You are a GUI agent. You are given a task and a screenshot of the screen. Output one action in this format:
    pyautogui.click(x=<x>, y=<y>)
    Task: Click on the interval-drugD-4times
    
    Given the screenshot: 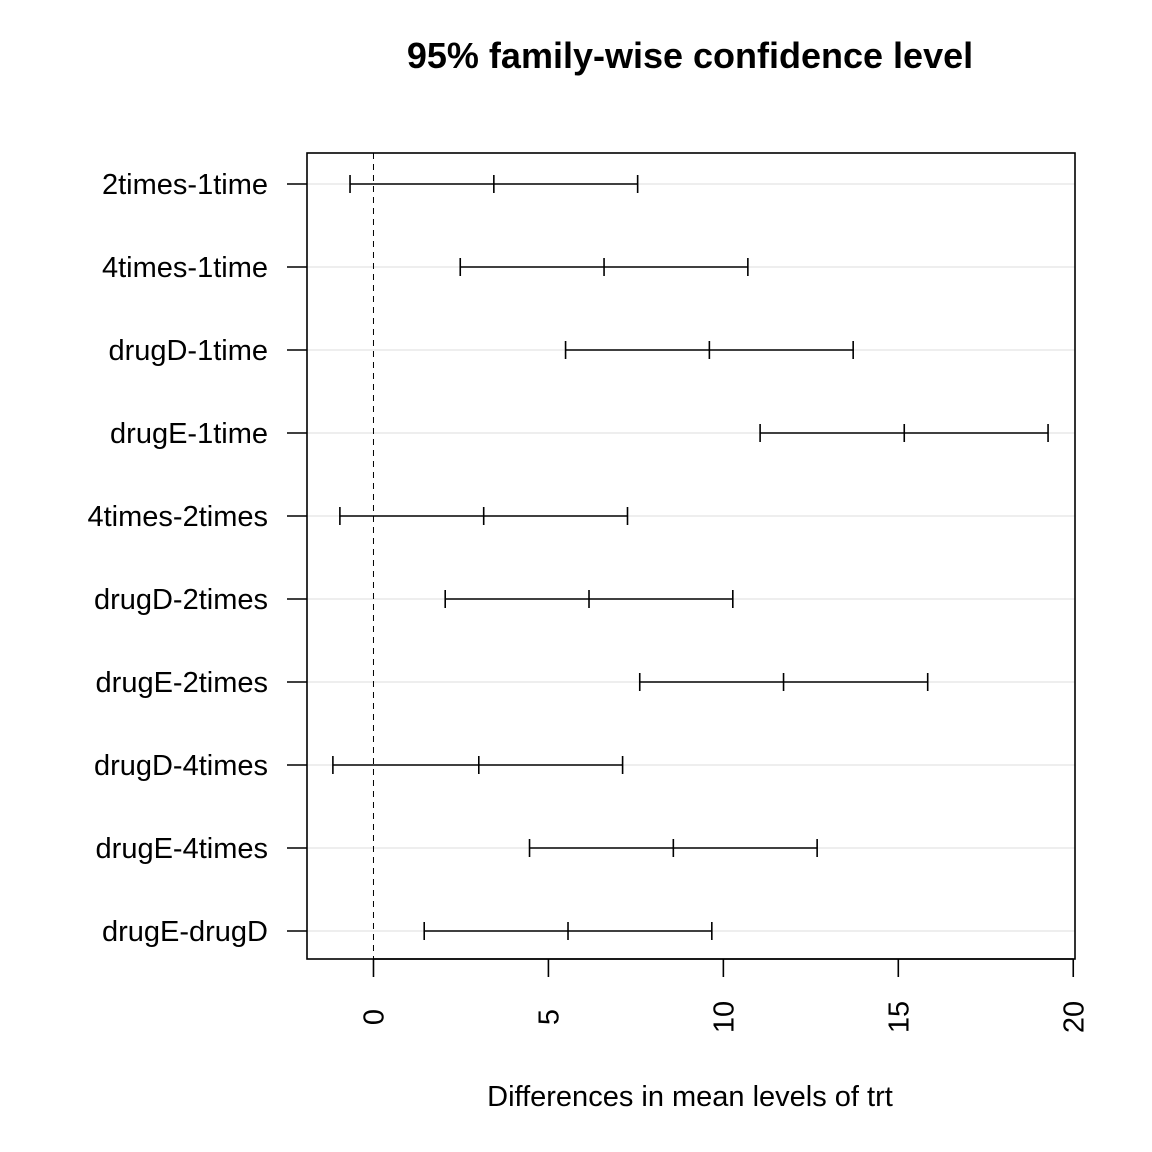 What is the action you would take?
    pyautogui.click(x=478, y=765)
    